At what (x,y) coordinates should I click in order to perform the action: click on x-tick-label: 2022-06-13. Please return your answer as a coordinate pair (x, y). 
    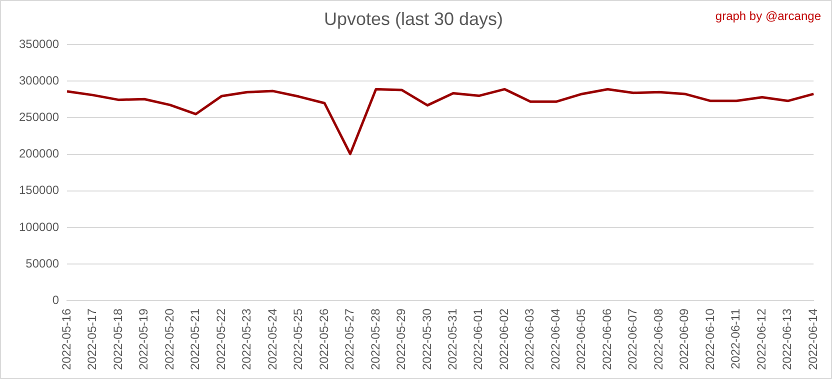
    Looking at the image, I should click on (787, 339).